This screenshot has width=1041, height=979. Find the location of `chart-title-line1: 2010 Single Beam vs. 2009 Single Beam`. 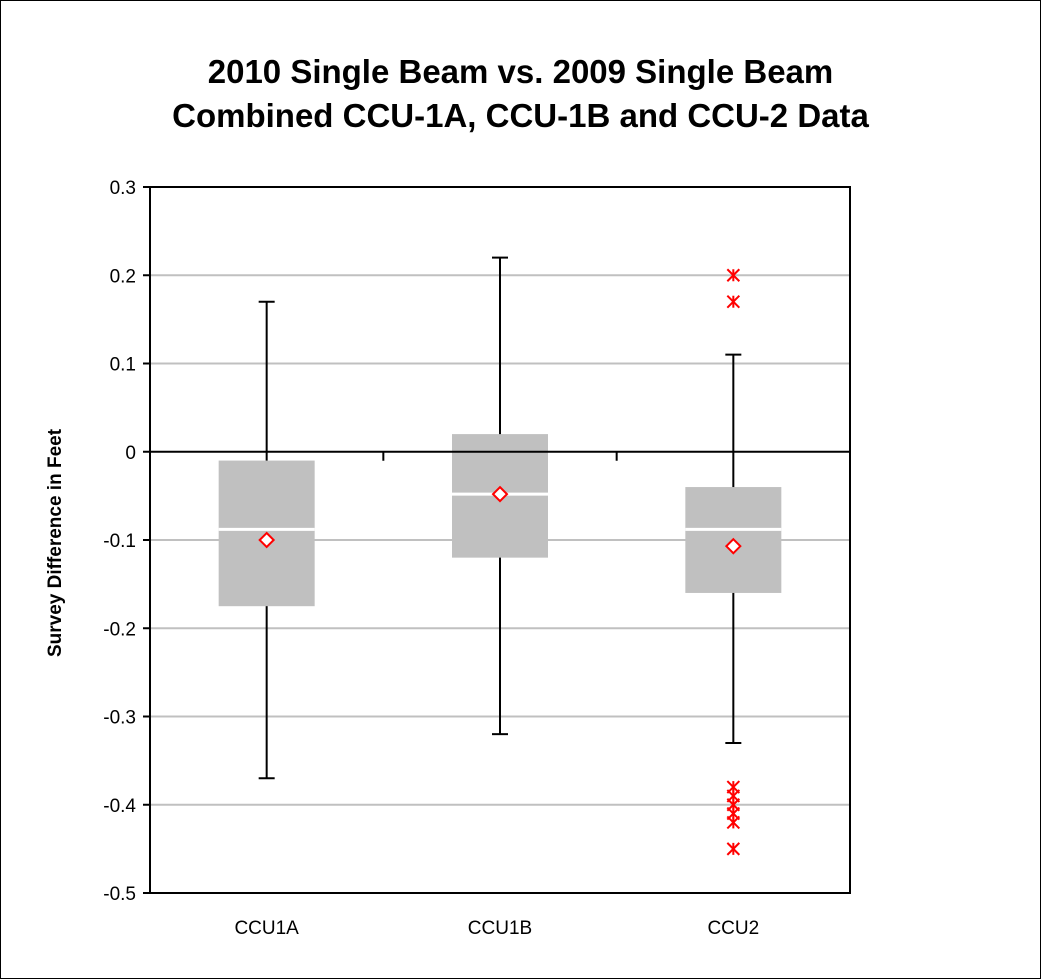

chart-title-line1: 2010 Single Beam vs. 2009 Single Beam is located at coordinates (520, 71).